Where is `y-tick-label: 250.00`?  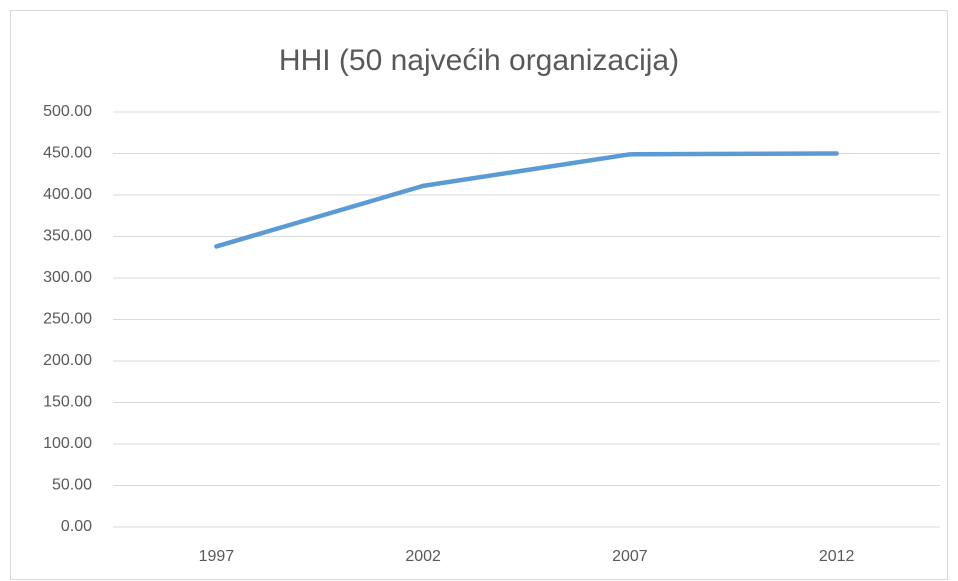 y-tick-label: 250.00 is located at coordinates (67, 319).